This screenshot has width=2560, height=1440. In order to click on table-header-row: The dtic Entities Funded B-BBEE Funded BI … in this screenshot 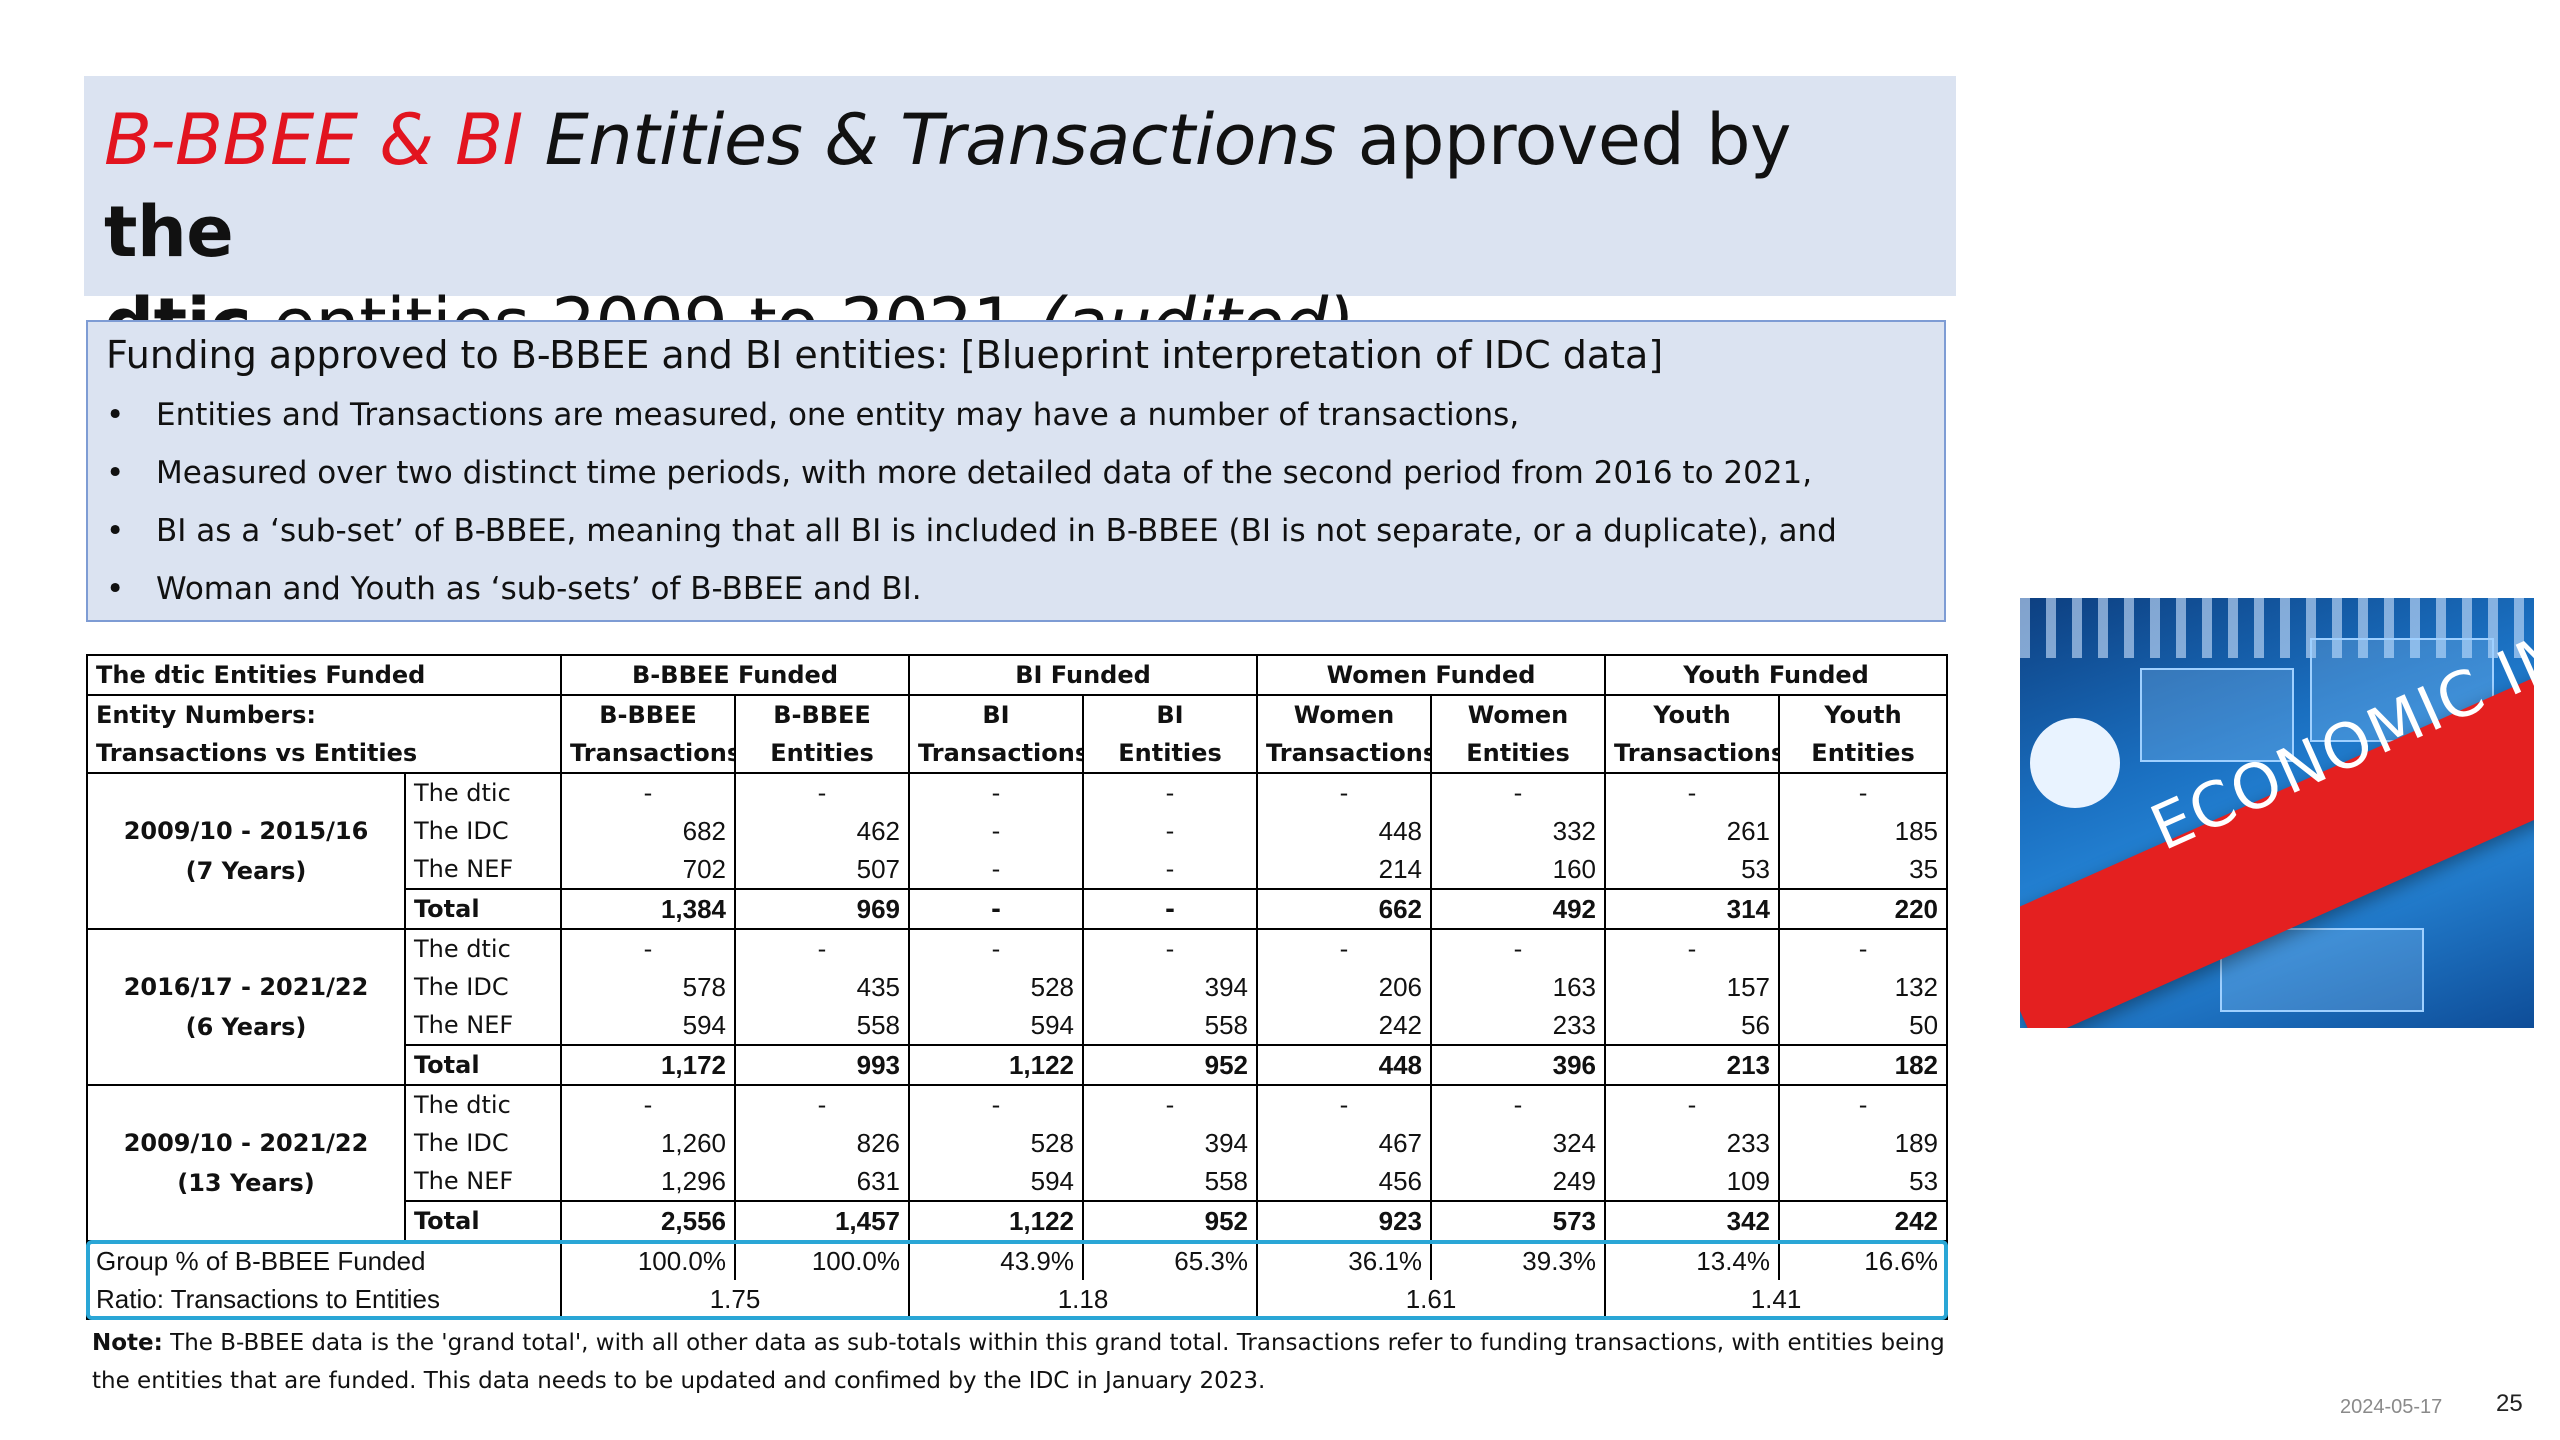, I will do `click(1017, 674)`.